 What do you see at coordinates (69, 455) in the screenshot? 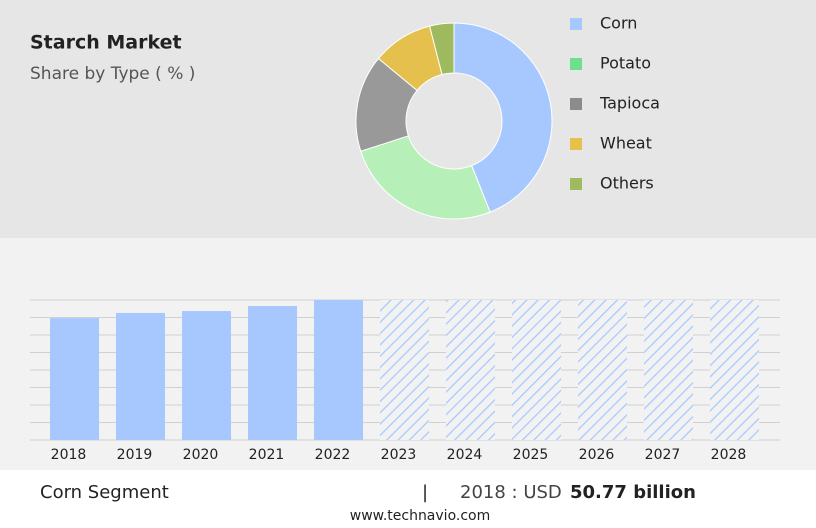
I see `x-tick-label: 2018` at bounding box center [69, 455].